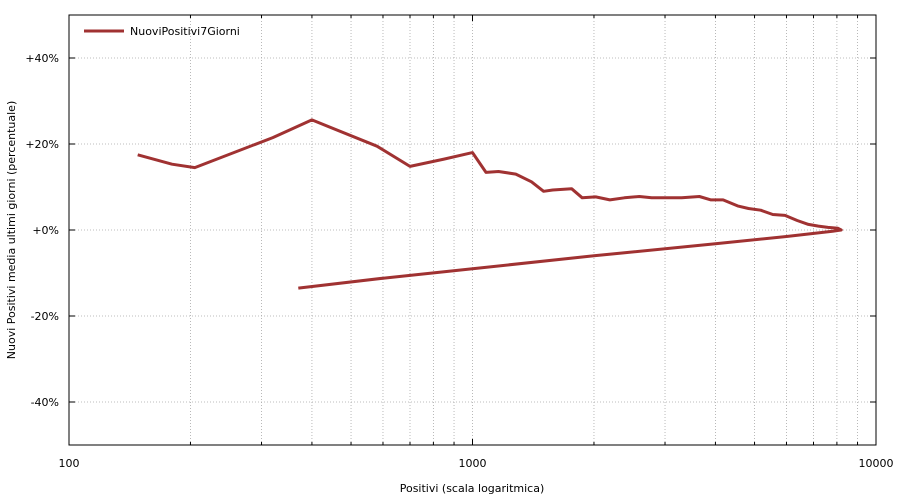 The image size is (900, 504). I want to click on y-tick-label: +20%, so click(42, 144).